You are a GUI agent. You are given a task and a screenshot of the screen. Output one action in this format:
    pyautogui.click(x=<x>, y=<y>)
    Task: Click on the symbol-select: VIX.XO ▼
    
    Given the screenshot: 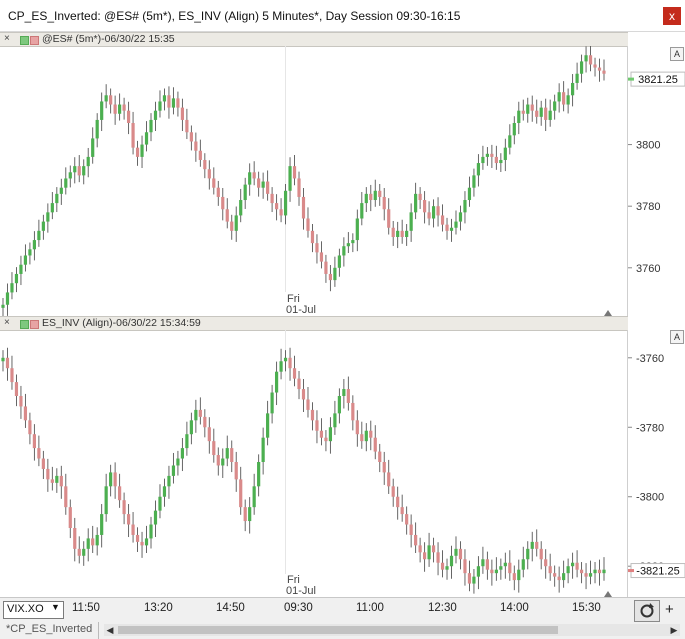 What is the action you would take?
    pyautogui.click(x=33, y=610)
    